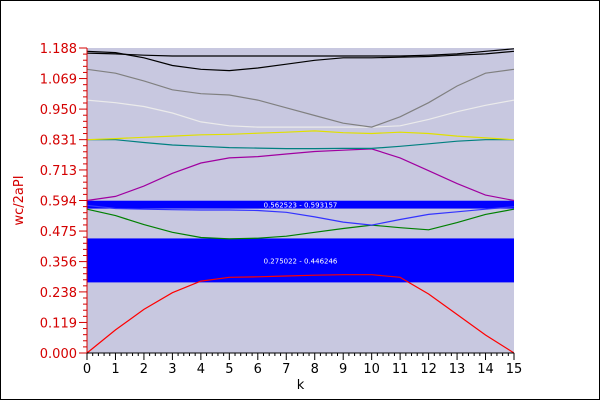  What do you see at coordinates (58, 323) in the screenshot?
I see `y-tick-label: 0.119` at bounding box center [58, 323].